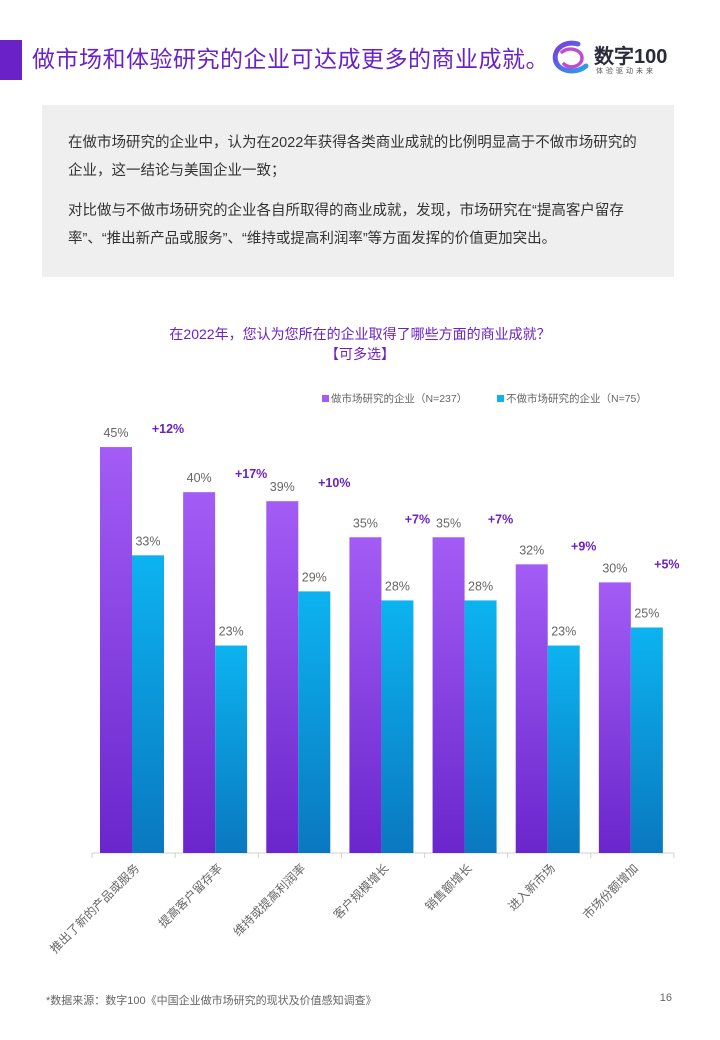  I want to click on chart-title: 在2022年，您认为您所在的企业取得了哪些方面的商业成就？ 【可多选】, so click(360, 344).